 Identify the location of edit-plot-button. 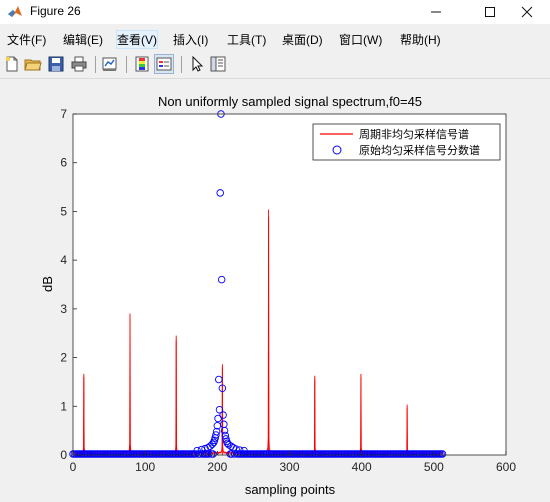
(197, 64).